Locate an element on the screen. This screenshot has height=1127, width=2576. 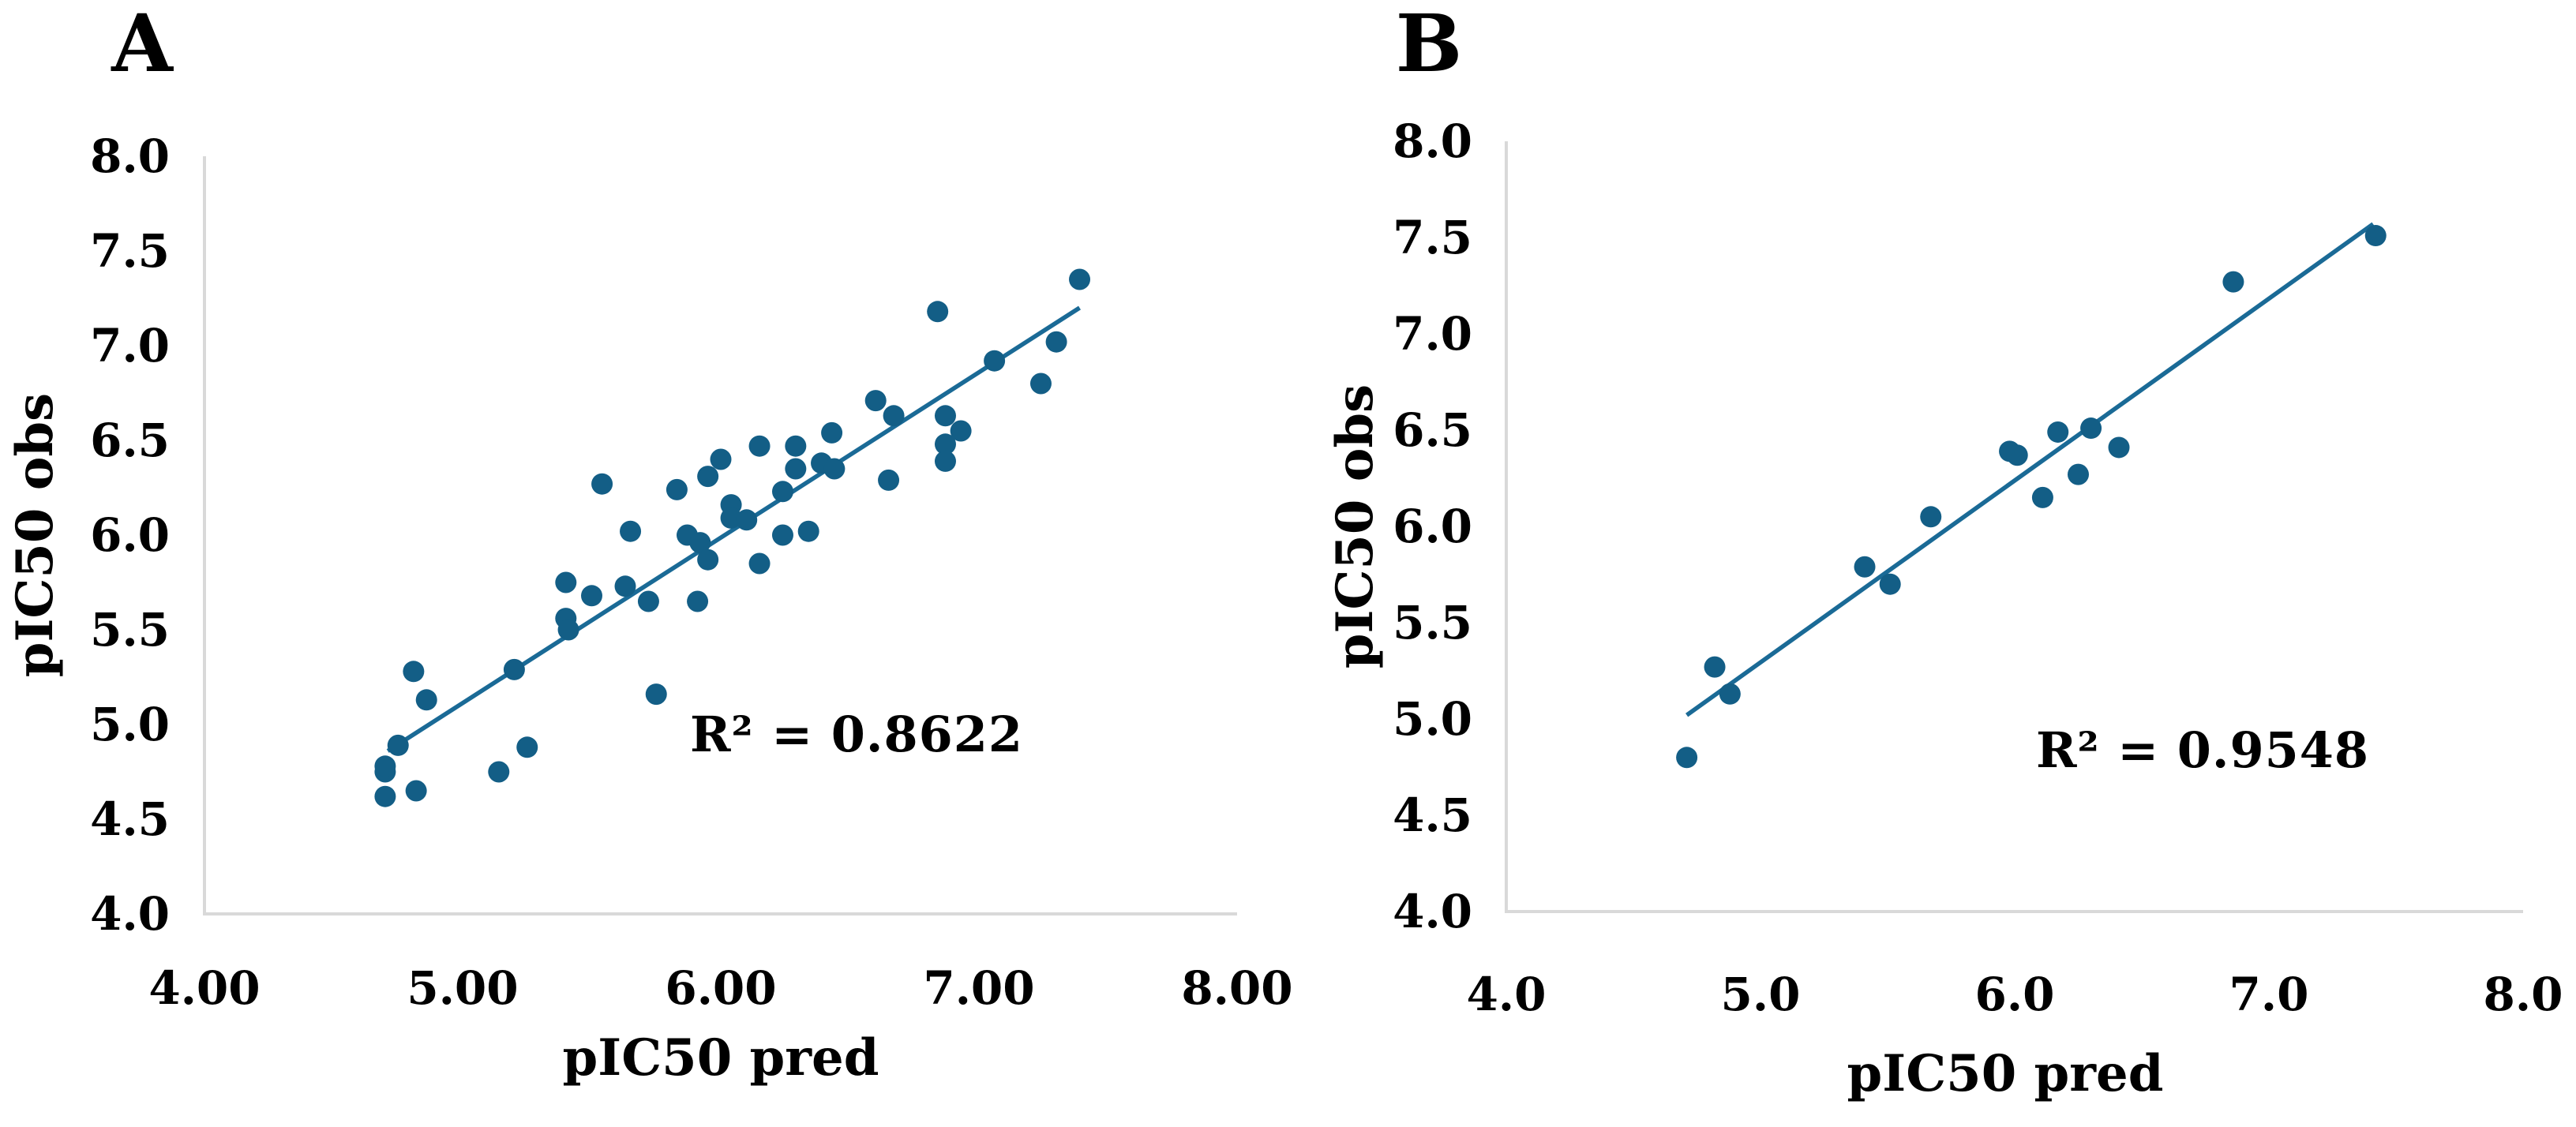
x-tick-label: 4.00 is located at coordinates (204, 988).